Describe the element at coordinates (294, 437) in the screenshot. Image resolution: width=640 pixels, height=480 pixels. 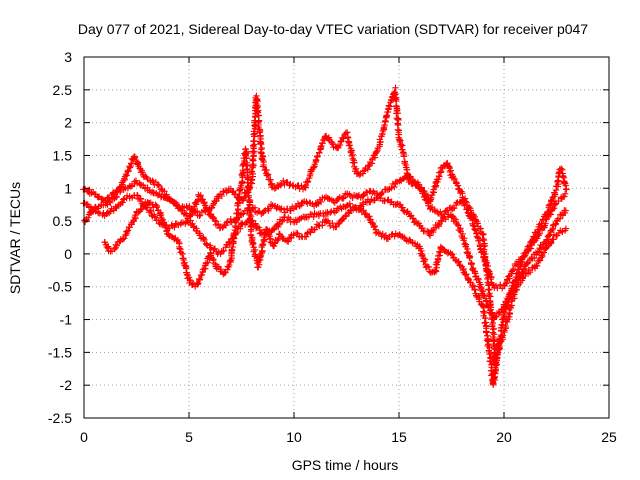
I see `x-tick-label: 10` at that location.